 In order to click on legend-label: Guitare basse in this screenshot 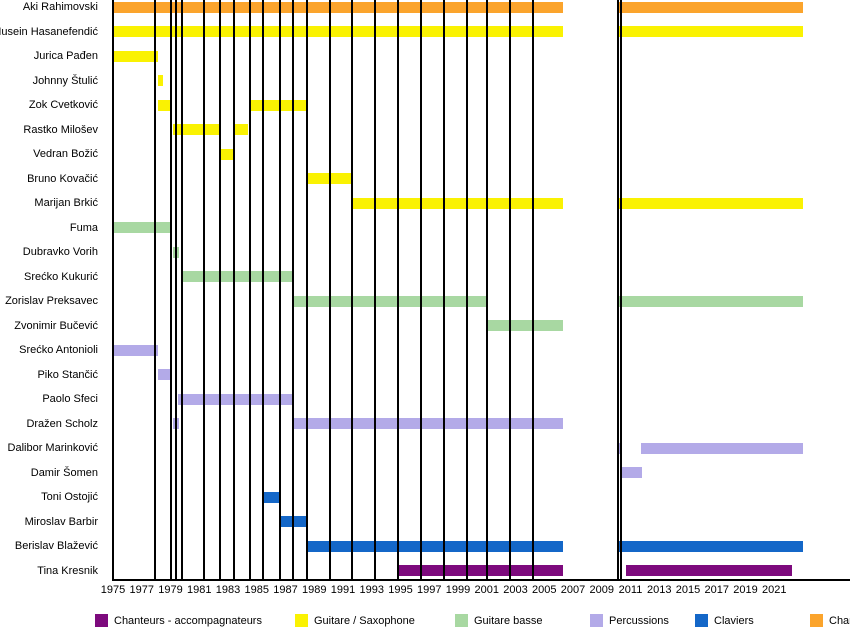, I will do `click(508, 620)`.